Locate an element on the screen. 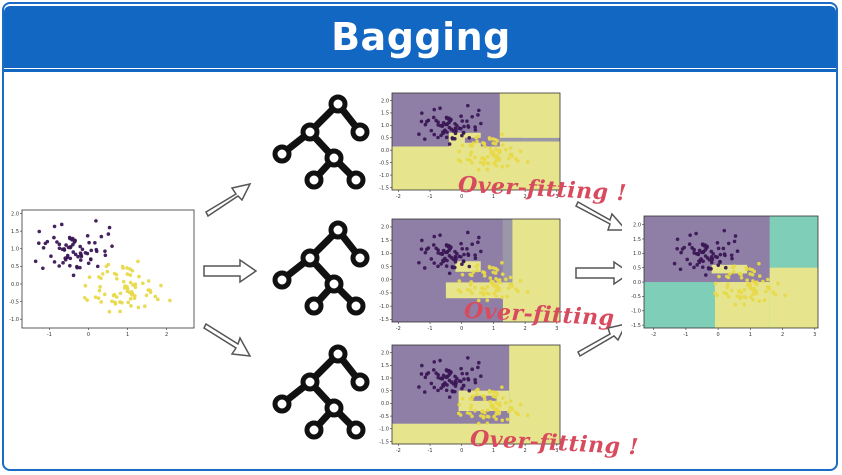  right-arrow-icon is located at coordinates (227, 339).